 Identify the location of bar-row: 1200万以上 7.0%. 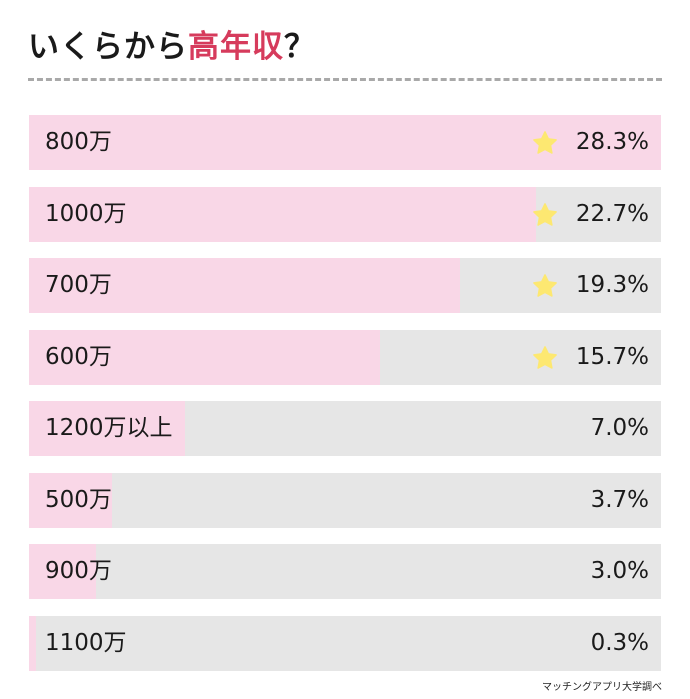
(345, 428).